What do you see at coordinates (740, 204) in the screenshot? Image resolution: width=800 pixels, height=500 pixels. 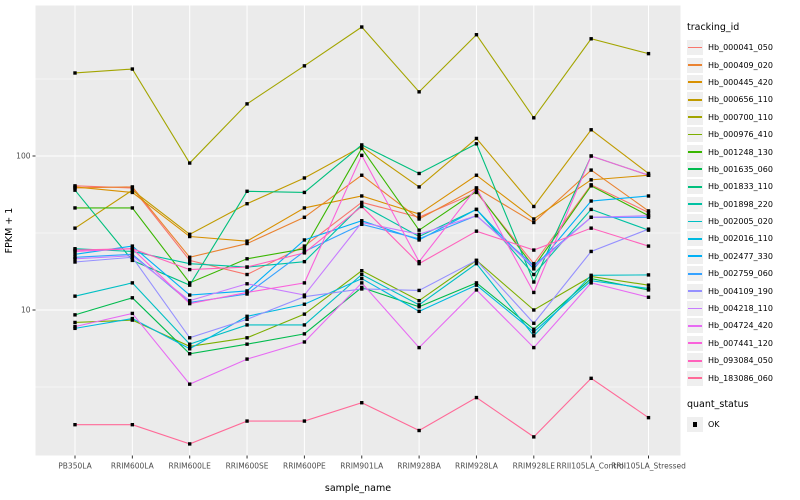 I see `legend-label: Hb_001898_220` at bounding box center [740, 204].